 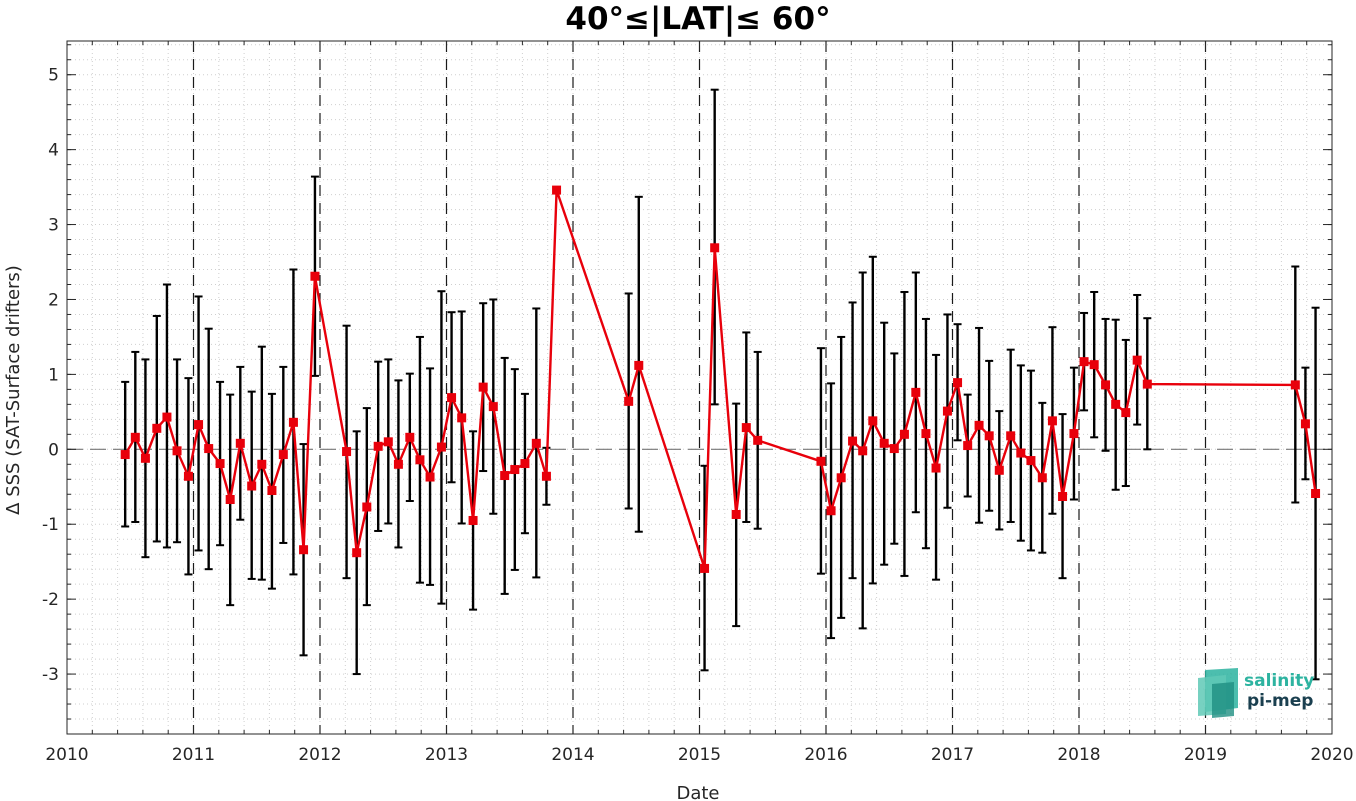 I want to click on salinity-pi-mep-logo: salinity pi-mep, so click(x=1256, y=693).